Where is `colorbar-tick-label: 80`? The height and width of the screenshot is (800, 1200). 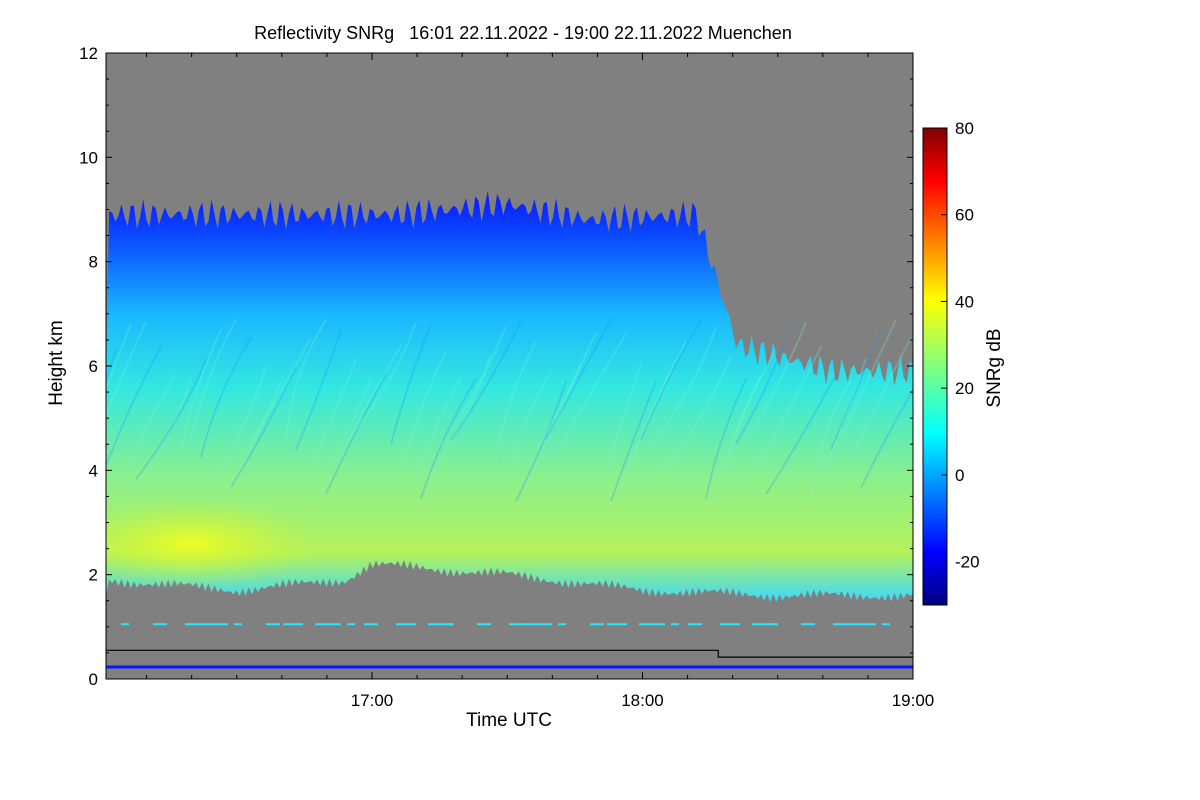 colorbar-tick-label: 80 is located at coordinates (964, 128).